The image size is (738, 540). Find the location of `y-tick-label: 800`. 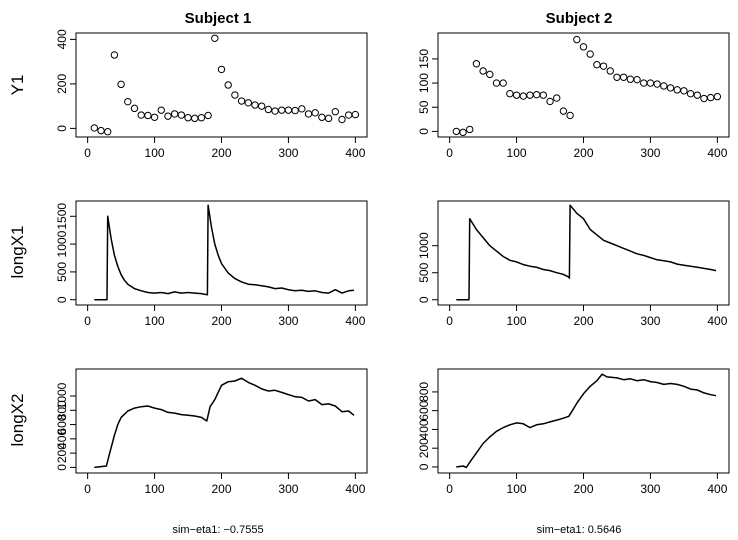

y-tick-label: 800 is located at coordinates (62, 410).